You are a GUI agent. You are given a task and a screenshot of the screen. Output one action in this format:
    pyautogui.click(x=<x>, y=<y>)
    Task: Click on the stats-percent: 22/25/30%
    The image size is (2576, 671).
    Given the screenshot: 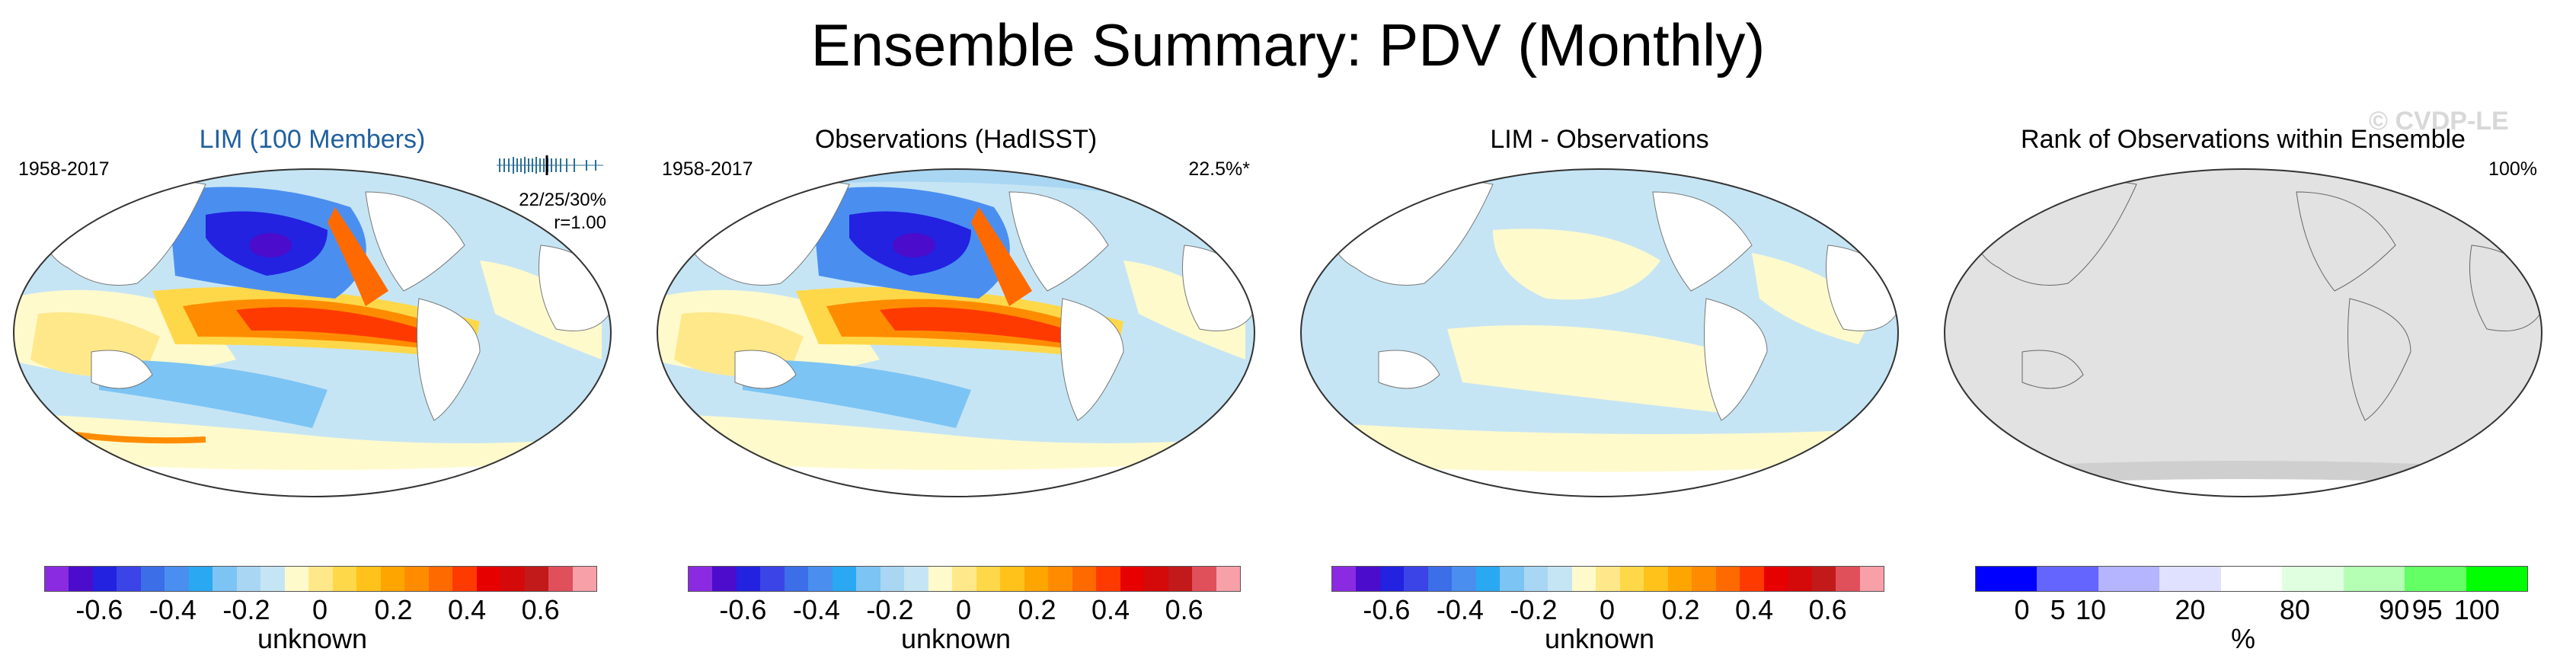 What is the action you would take?
    pyautogui.click(x=562, y=200)
    